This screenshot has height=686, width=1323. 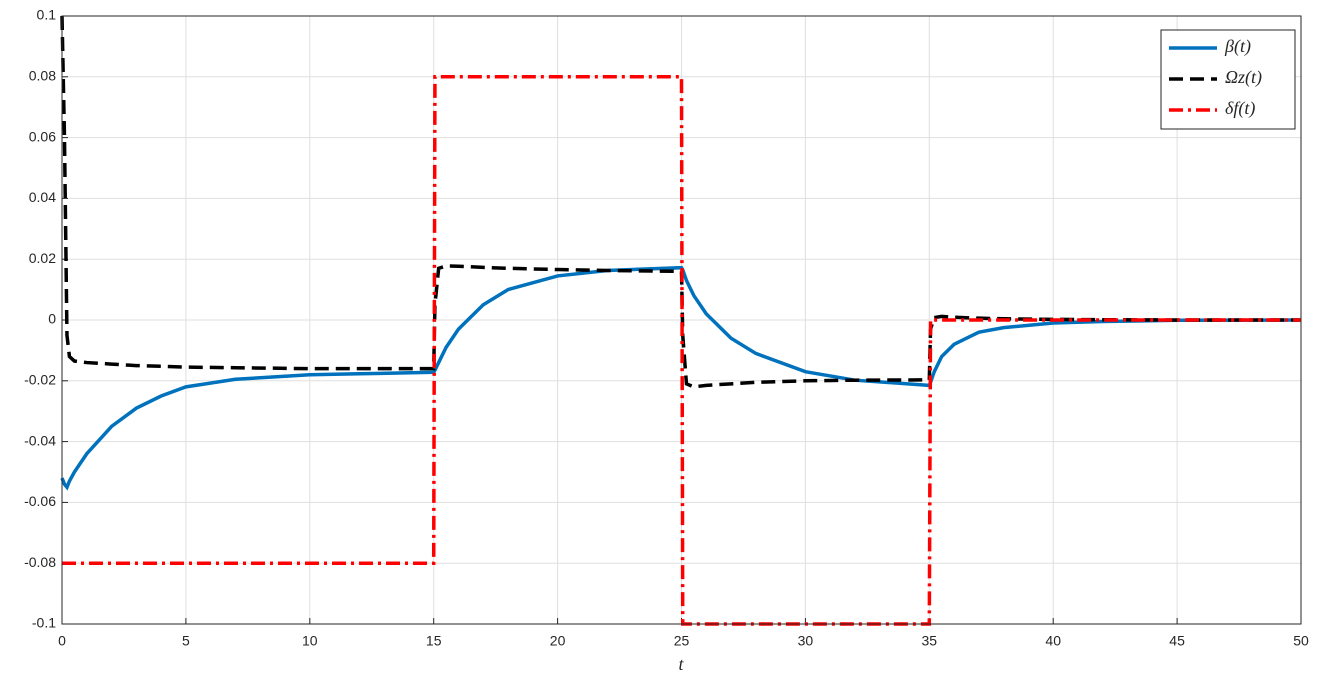 I want to click on legend-label: δf(t), so click(x=1240, y=108).